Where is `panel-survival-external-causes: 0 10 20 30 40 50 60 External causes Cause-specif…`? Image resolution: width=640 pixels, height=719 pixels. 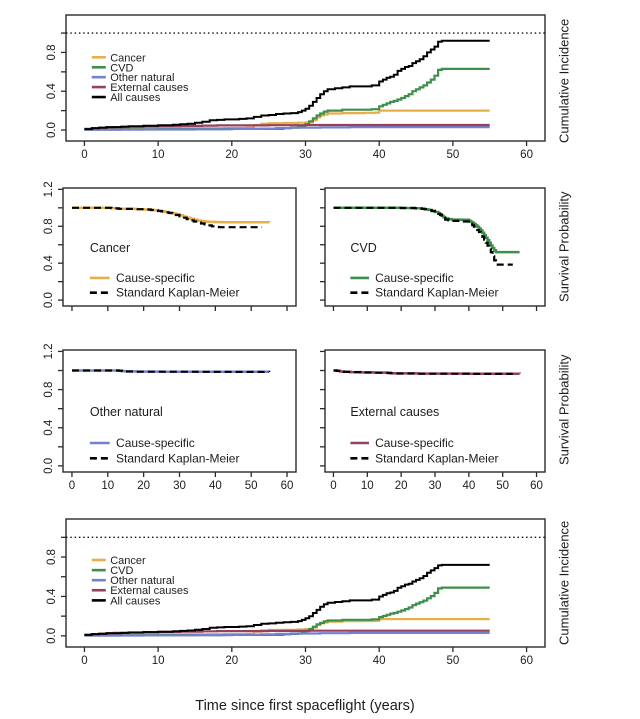 panel-survival-external-causes: 0 10 20 30 40 50 60 External causes Cause-specif… is located at coordinates (433, 420).